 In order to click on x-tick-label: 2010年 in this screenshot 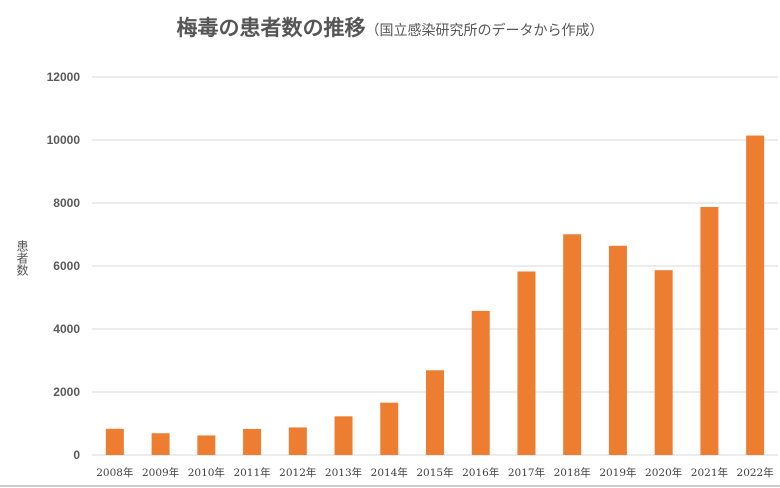, I will do `click(206, 472)`.